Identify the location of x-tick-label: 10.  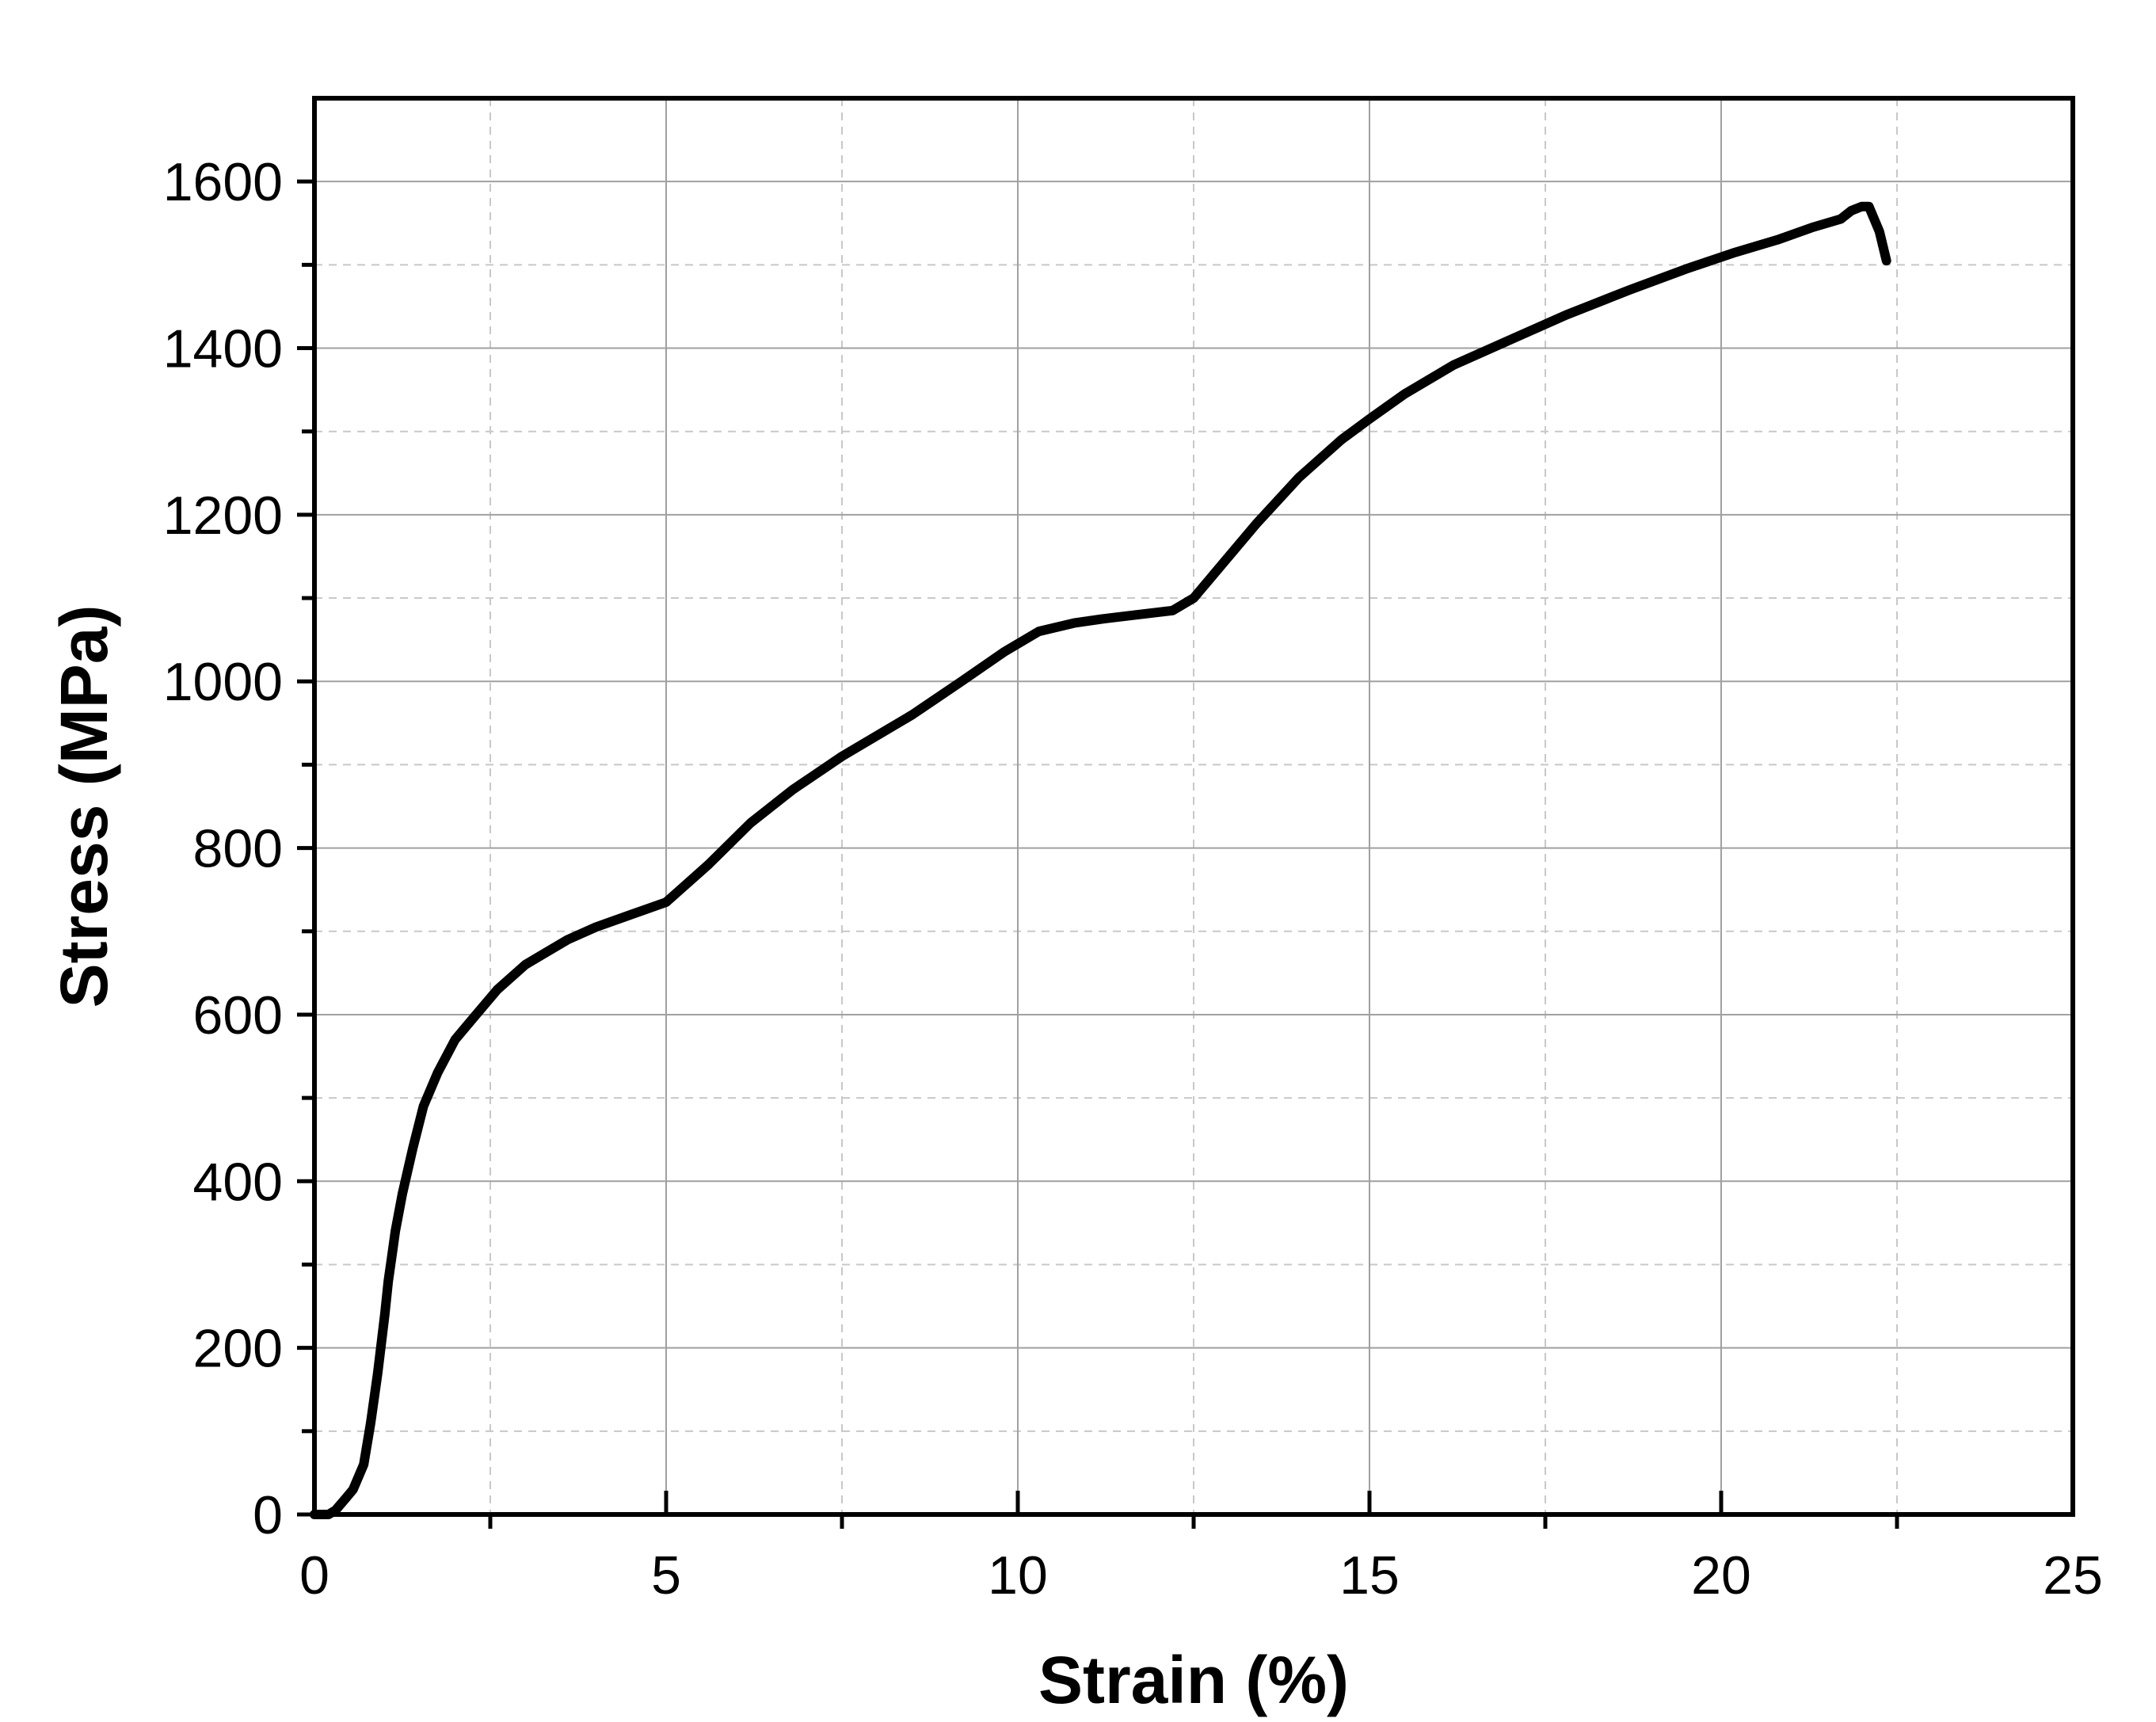
(1018, 1576).